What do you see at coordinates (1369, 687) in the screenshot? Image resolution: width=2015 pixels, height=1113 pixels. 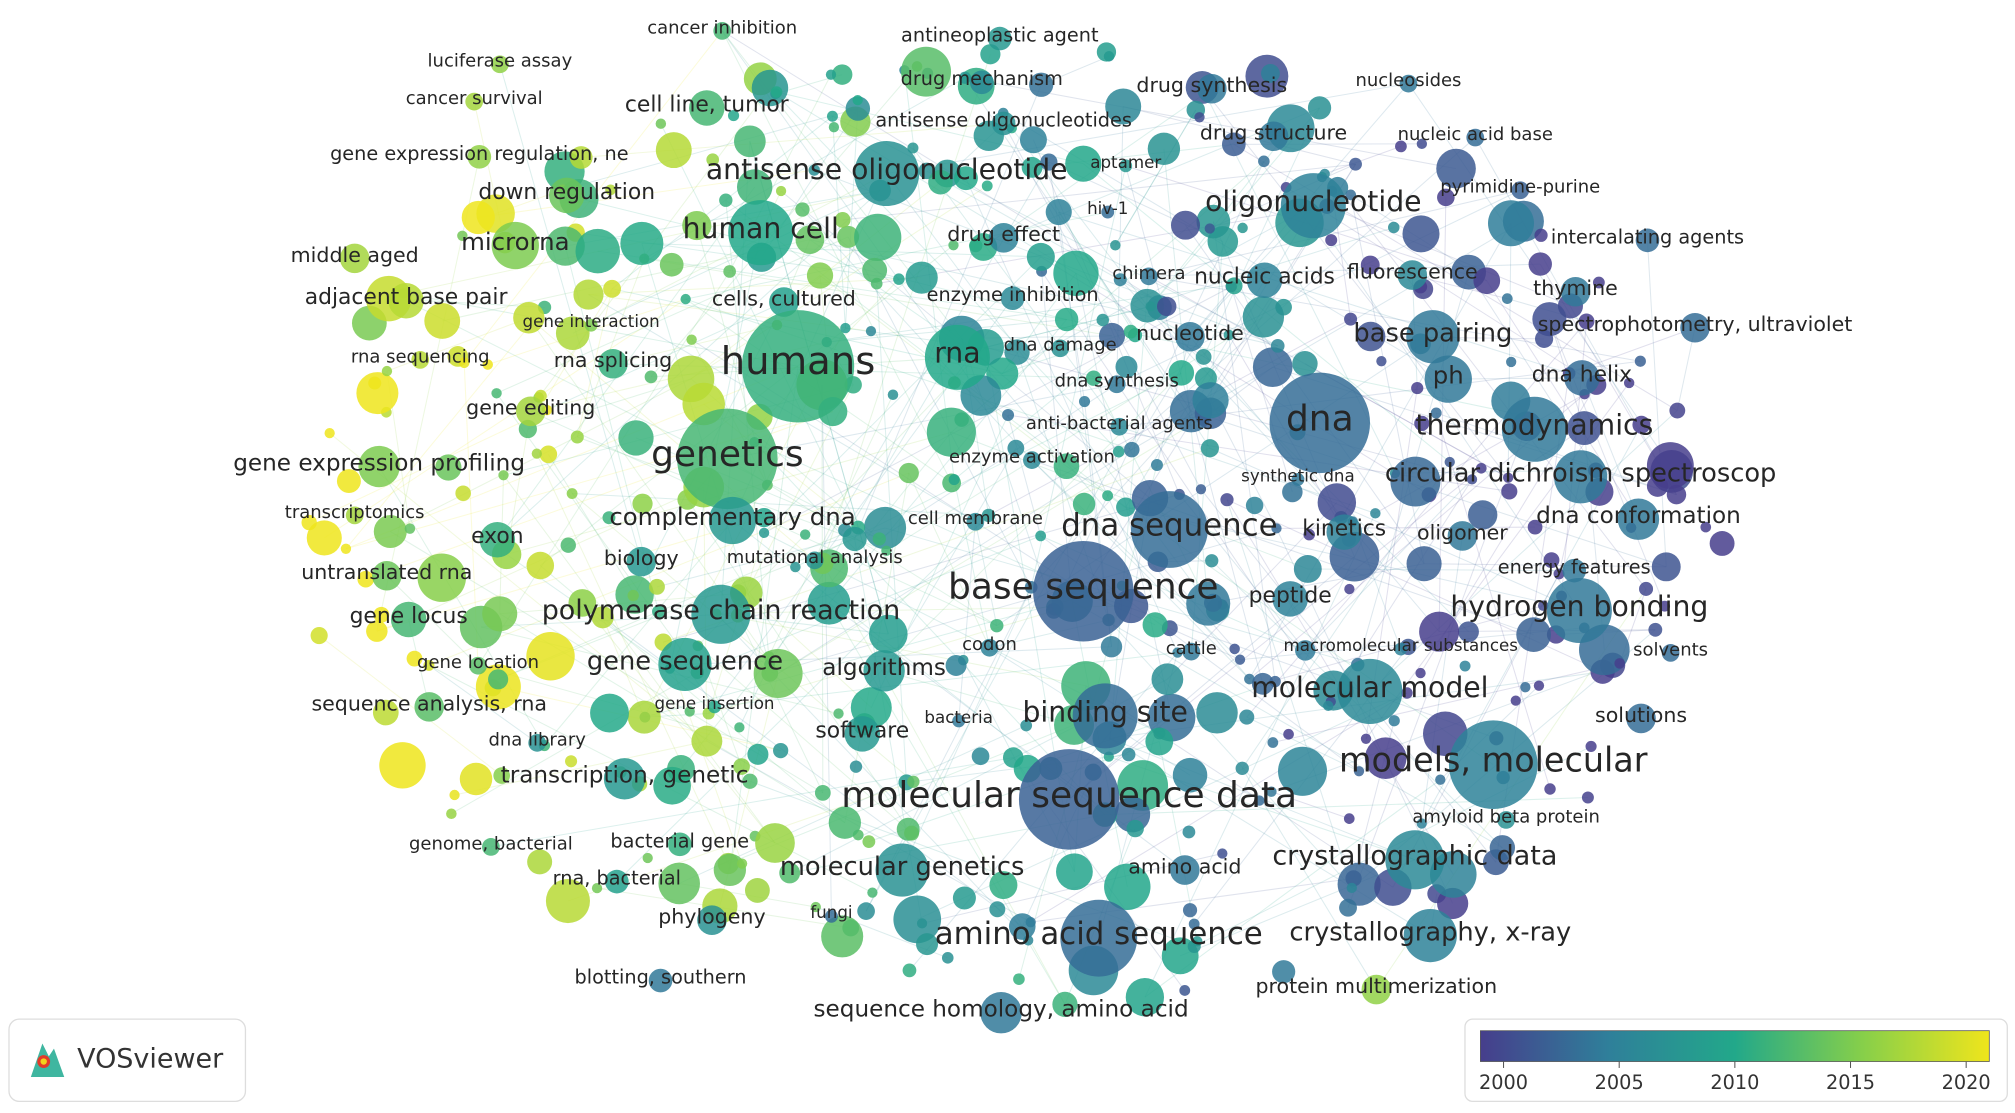 I see `node-label: molecular model` at bounding box center [1369, 687].